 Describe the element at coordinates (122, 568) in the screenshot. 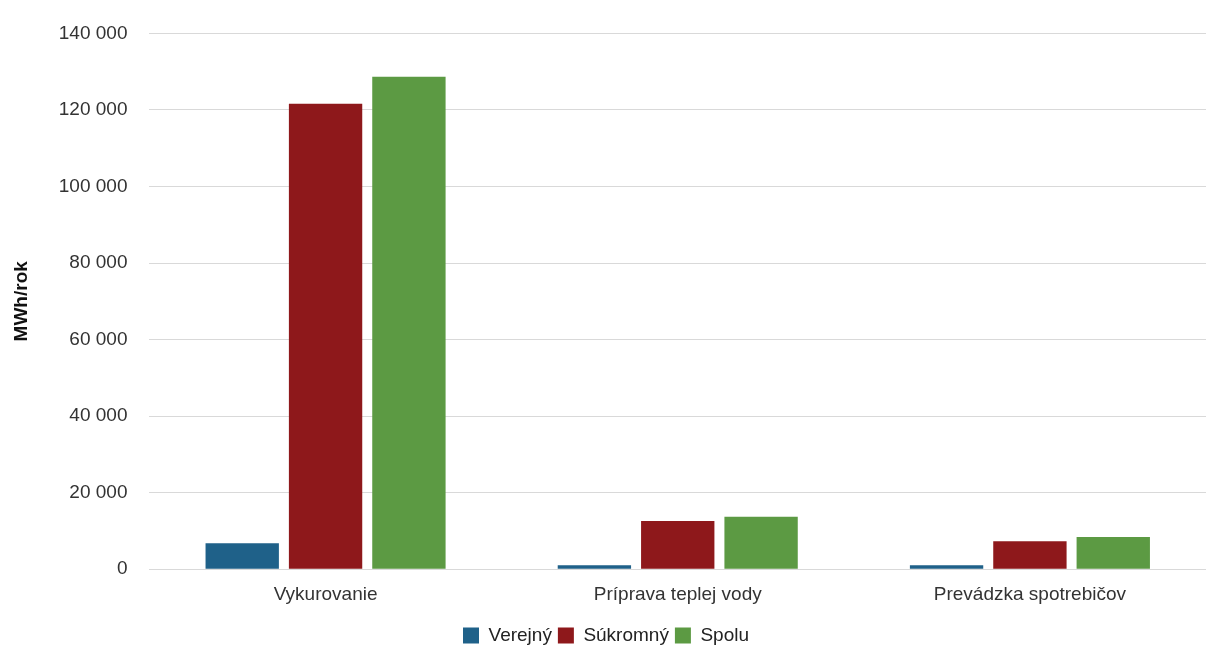

I see `y-tick-label: 0` at that location.